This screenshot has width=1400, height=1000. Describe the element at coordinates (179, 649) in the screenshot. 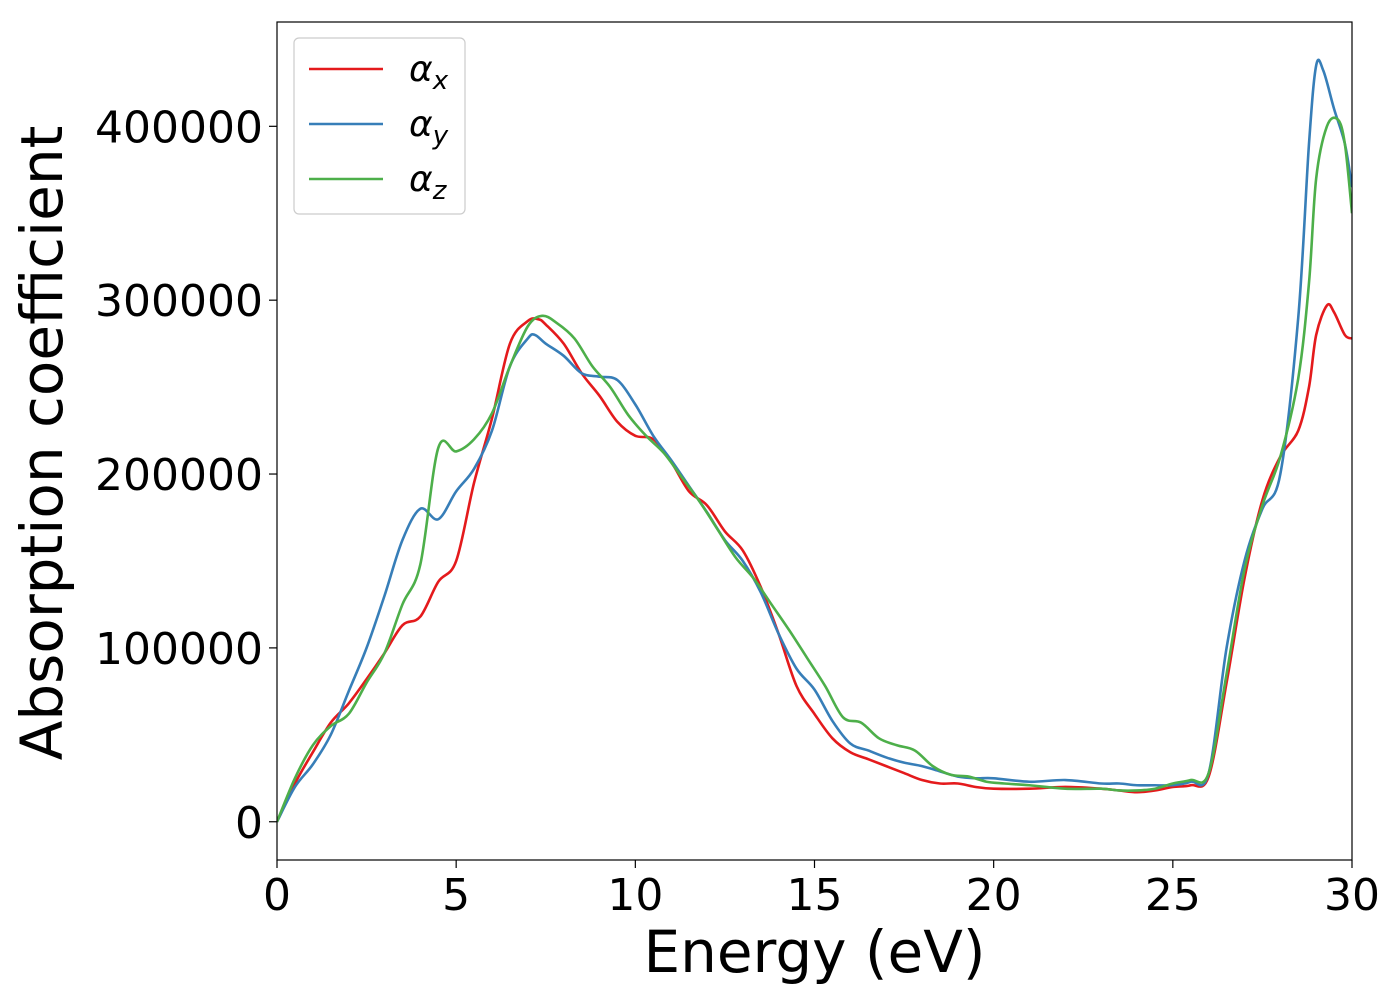

I see `y-tick-label: 100000` at that location.